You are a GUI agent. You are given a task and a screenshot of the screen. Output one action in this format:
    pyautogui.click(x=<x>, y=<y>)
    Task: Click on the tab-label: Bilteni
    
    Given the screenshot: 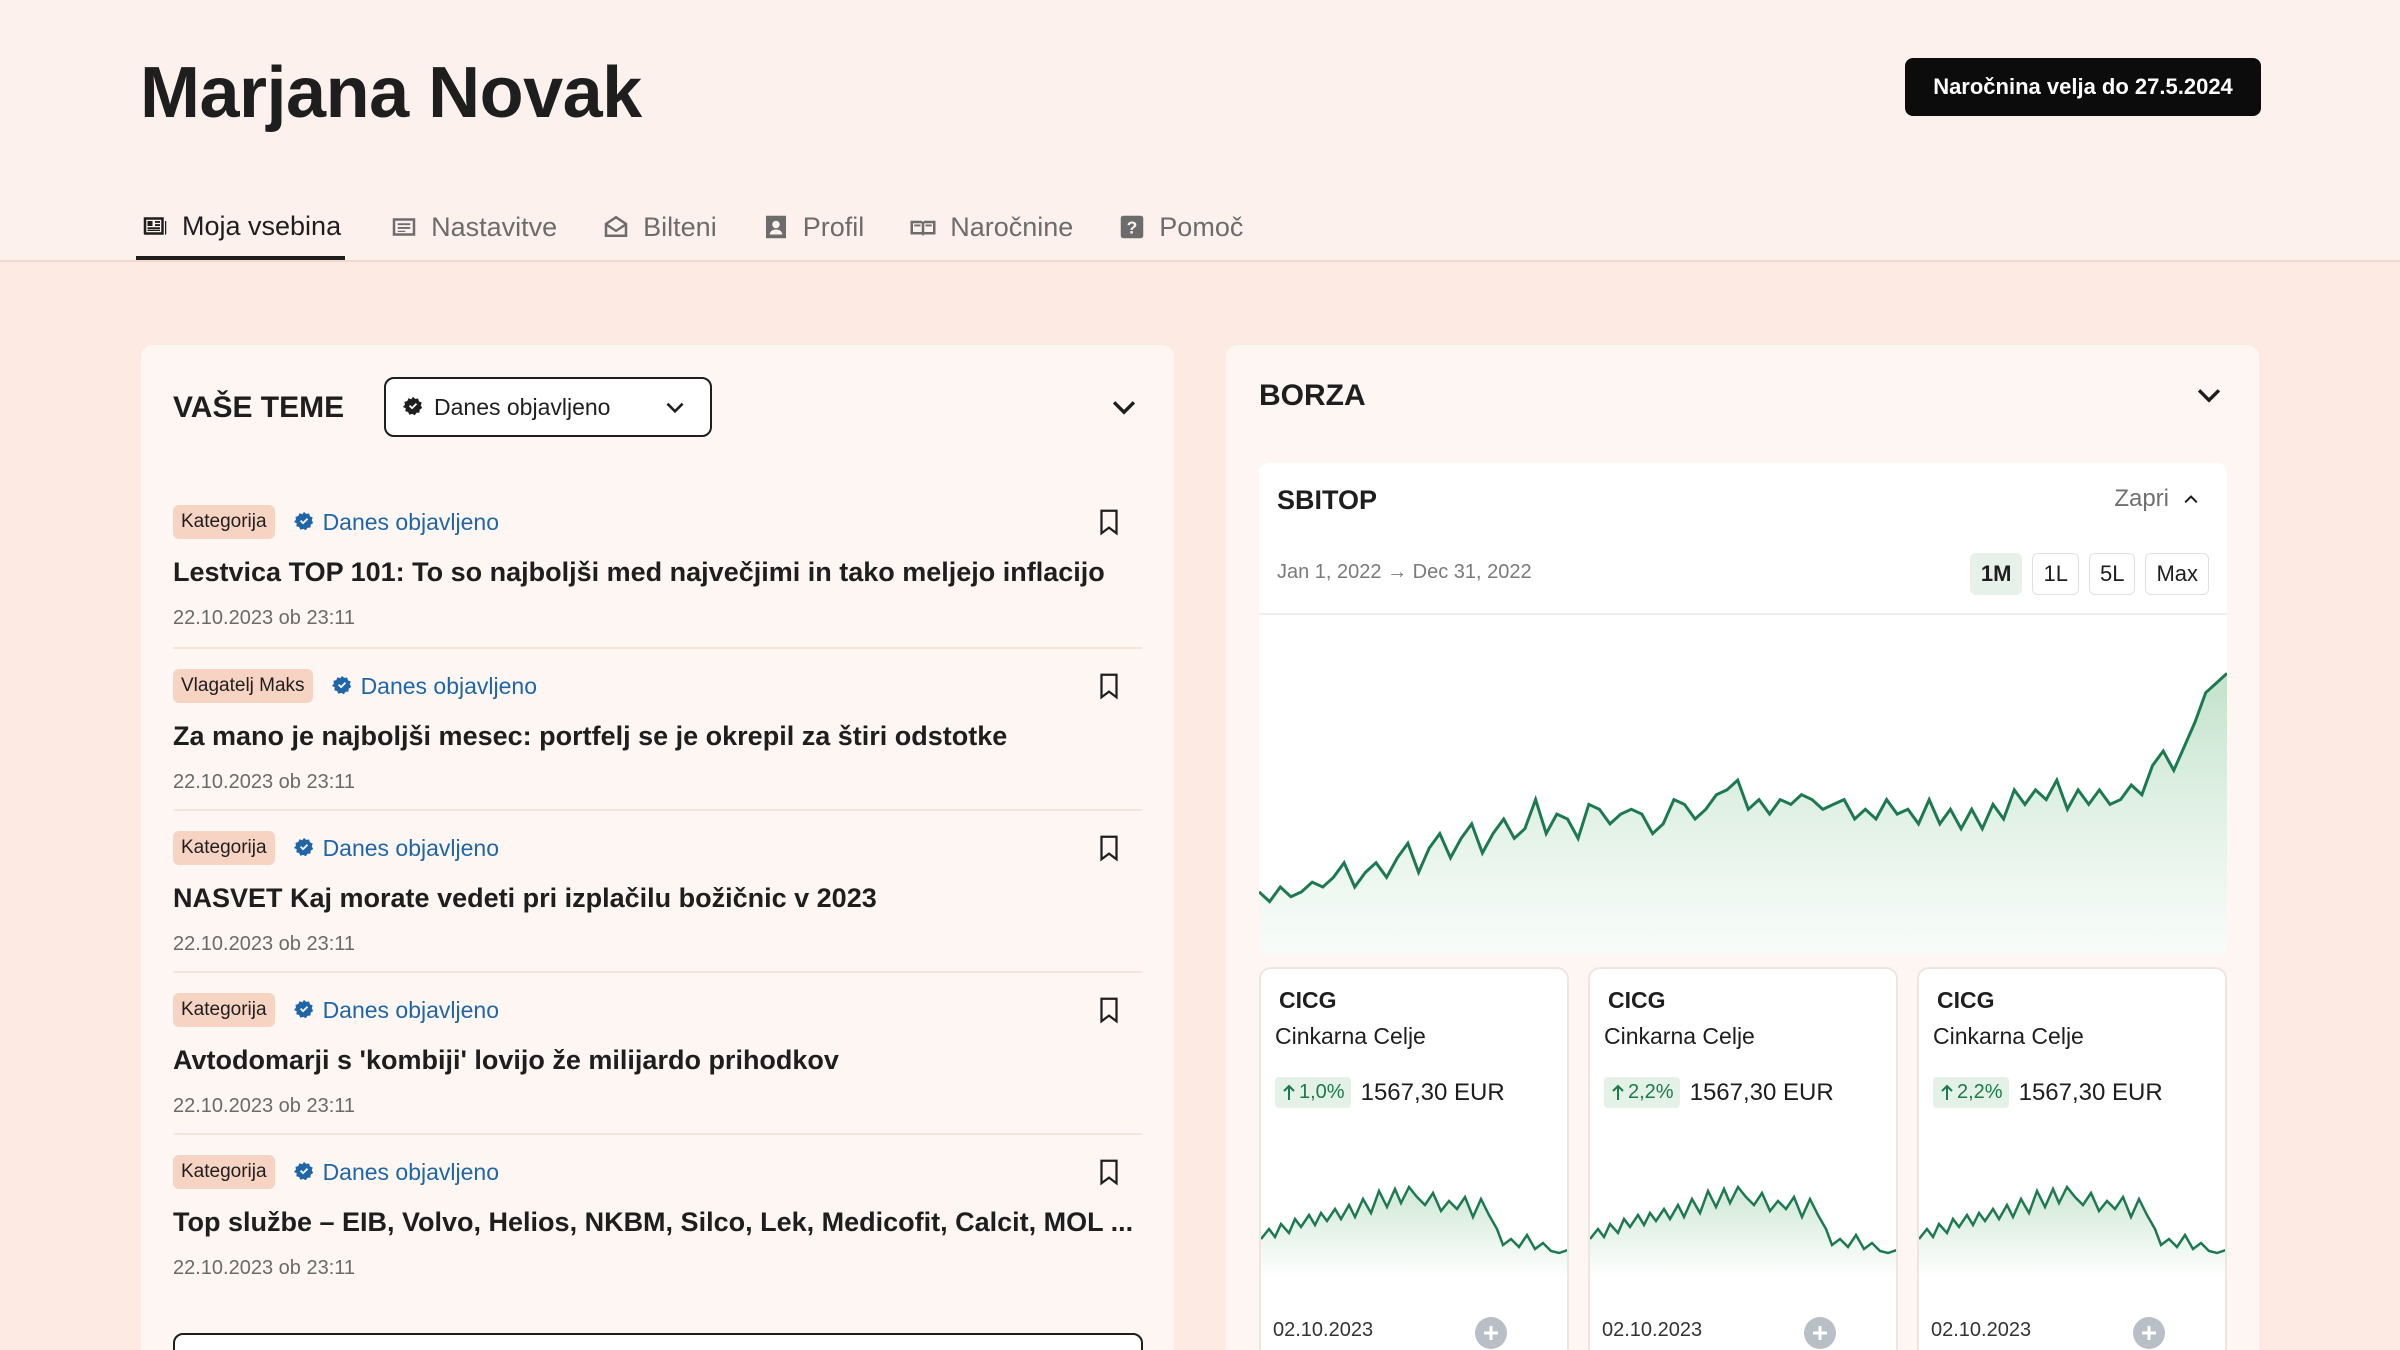 What is the action you would take?
    pyautogui.click(x=680, y=226)
    